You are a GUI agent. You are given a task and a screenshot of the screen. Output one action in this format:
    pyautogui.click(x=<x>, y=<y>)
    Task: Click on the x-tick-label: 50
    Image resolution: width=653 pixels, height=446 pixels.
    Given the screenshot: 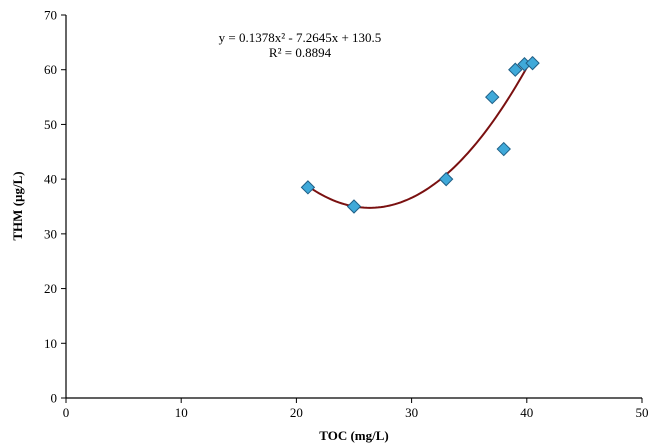 What is the action you would take?
    pyautogui.click(x=642, y=412)
    